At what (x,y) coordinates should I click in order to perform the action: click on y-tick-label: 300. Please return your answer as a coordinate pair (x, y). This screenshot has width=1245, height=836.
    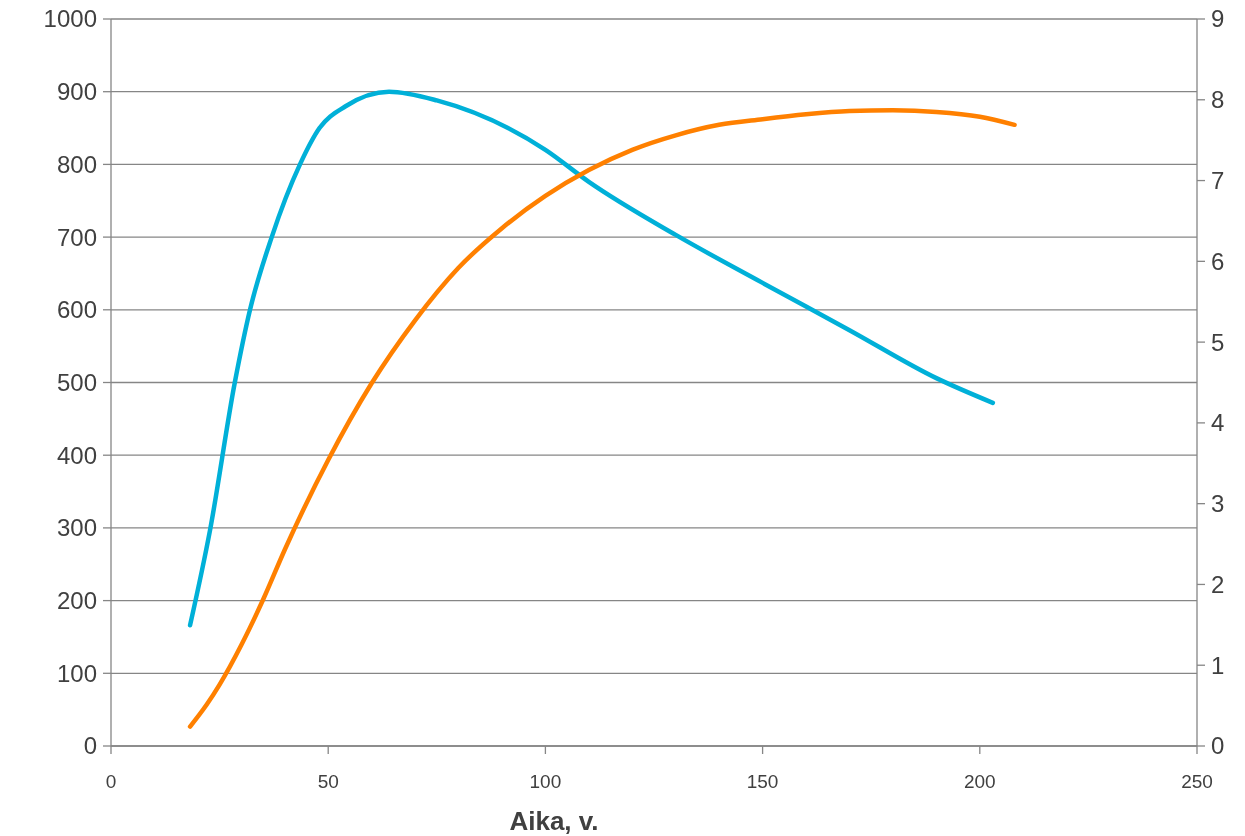
    Looking at the image, I should click on (76, 528).